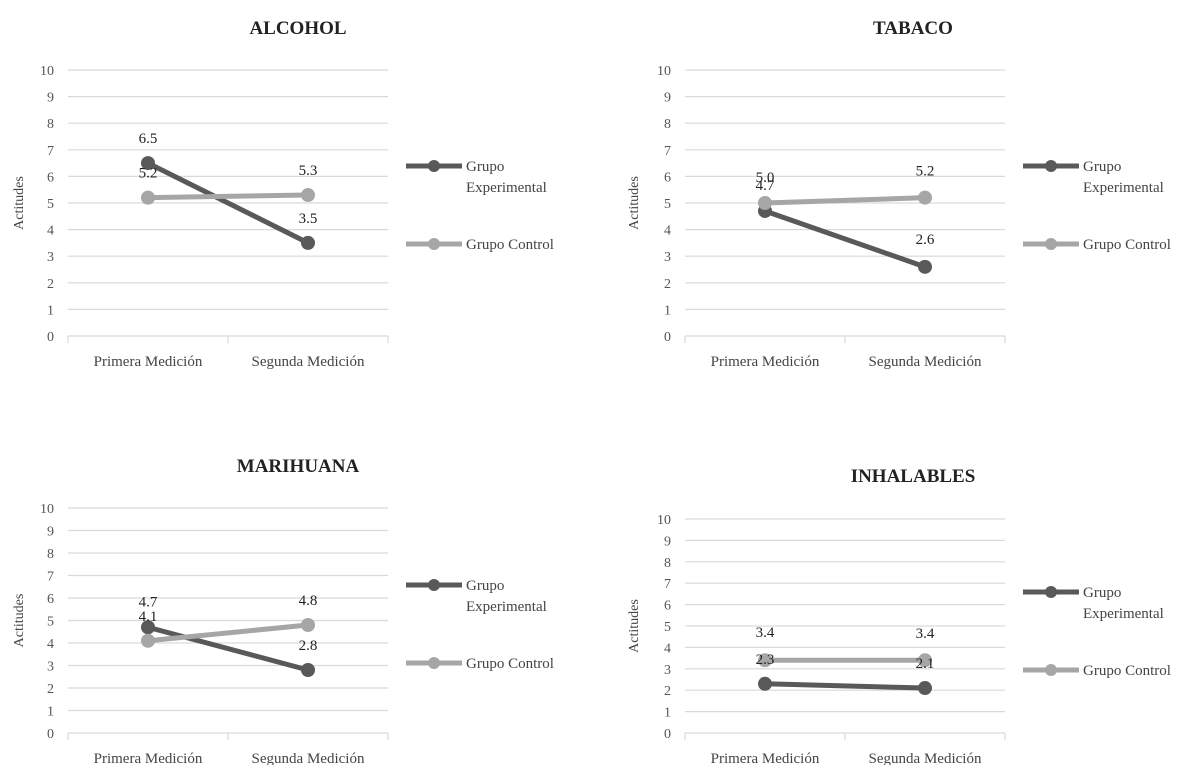 The width and height of the screenshot is (1190, 765). I want to click on data-label: 5.3, so click(308, 171).